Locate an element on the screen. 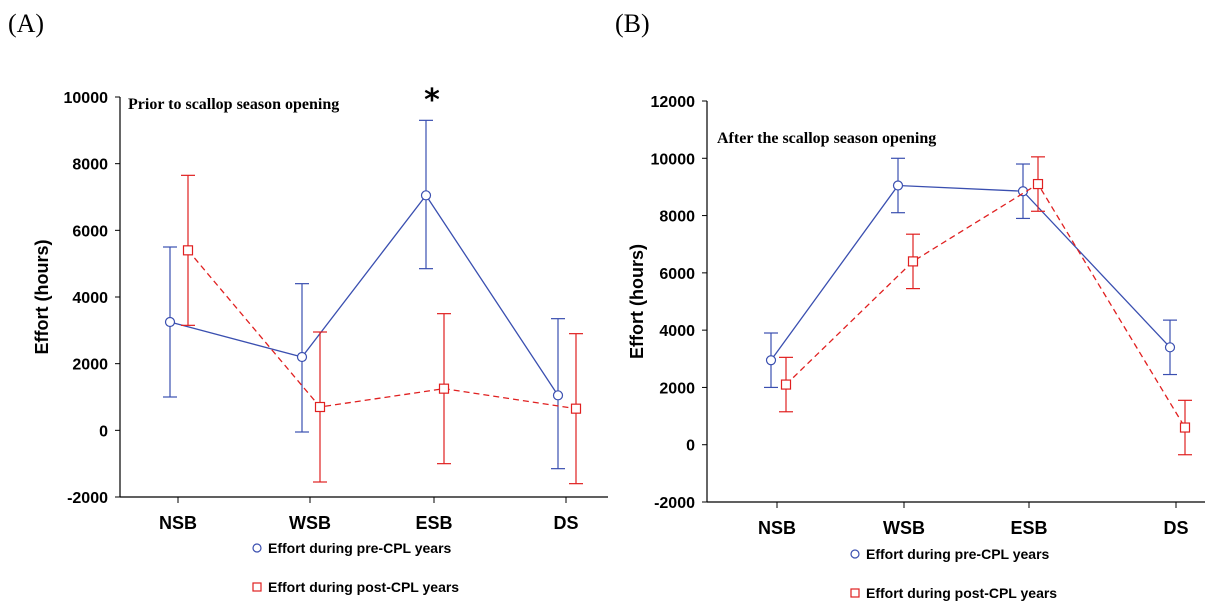 This screenshot has height=608, width=1220. panel-label: (A) is located at coordinates (26, 23).